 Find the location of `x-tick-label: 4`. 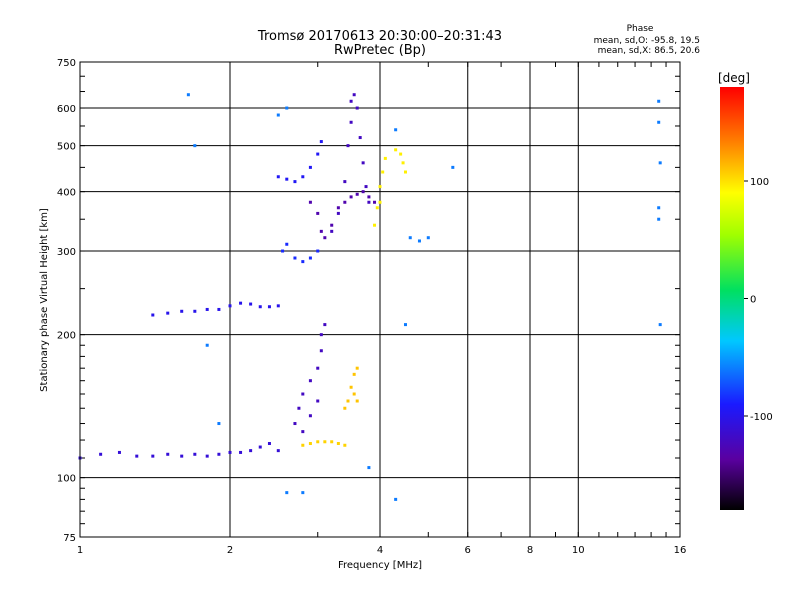

x-tick-label: 4 is located at coordinates (380, 550).